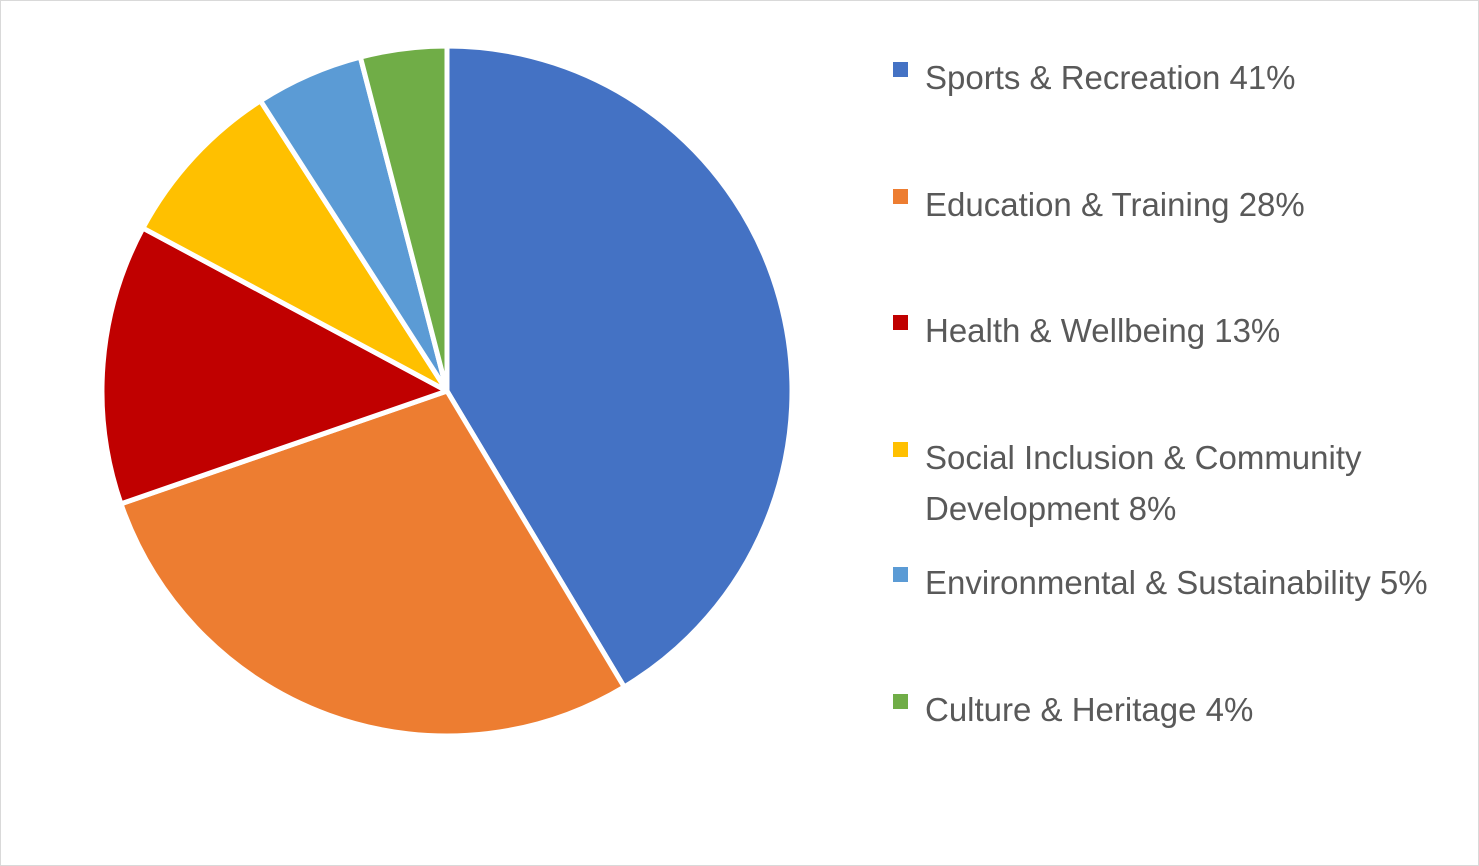 This screenshot has width=1479, height=866. Describe the element at coordinates (900, 574) in the screenshot. I see `legend-swatch-environmental` at that location.